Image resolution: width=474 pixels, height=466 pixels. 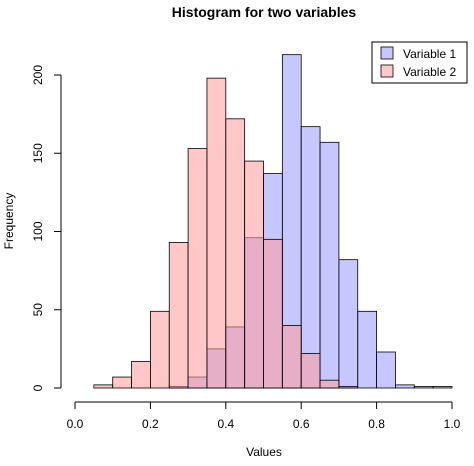 What do you see at coordinates (301, 424) in the screenshot?
I see `x-tick-label: 0.6` at bounding box center [301, 424].